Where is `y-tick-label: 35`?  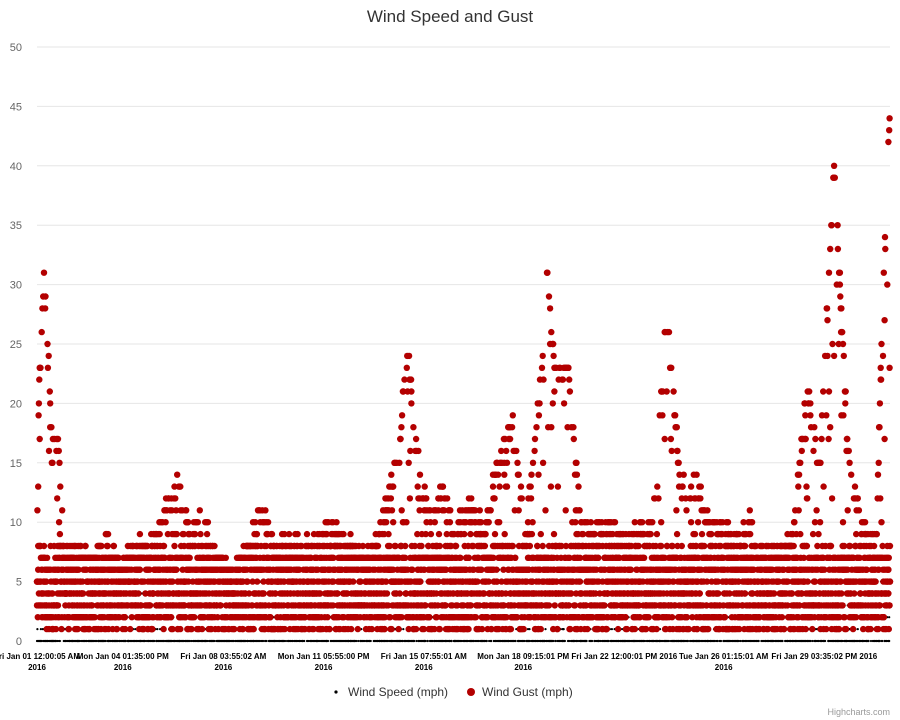
y-tick-label: 35 is located at coordinates (16, 226).